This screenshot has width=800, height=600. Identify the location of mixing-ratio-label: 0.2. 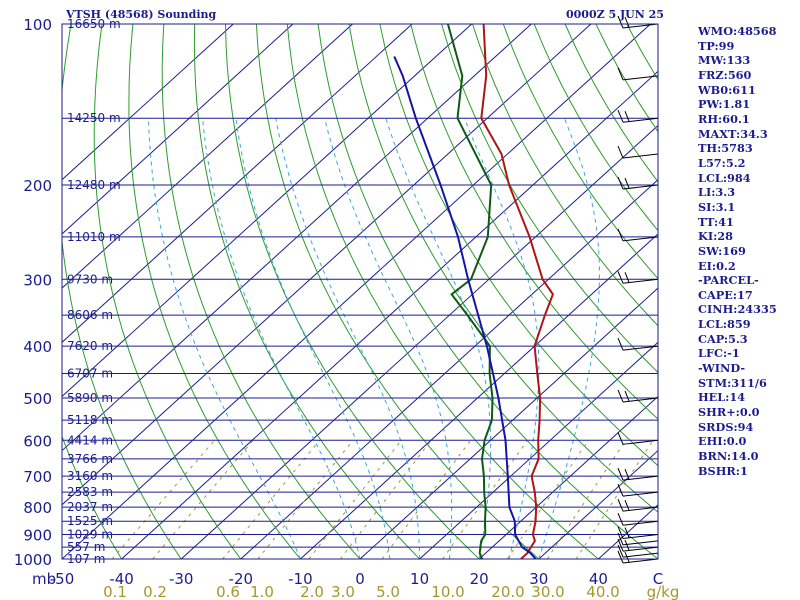
(155, 591).